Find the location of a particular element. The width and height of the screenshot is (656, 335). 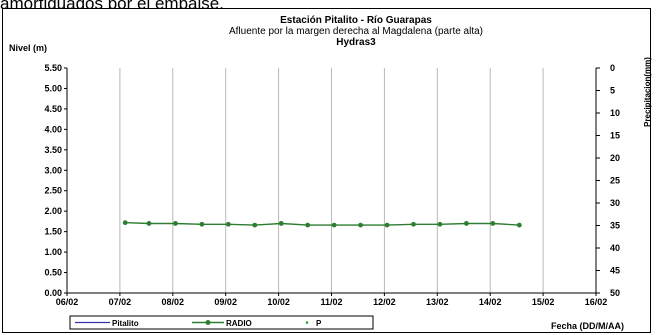

legend-radio-marker is located at coordinates (208, 322).